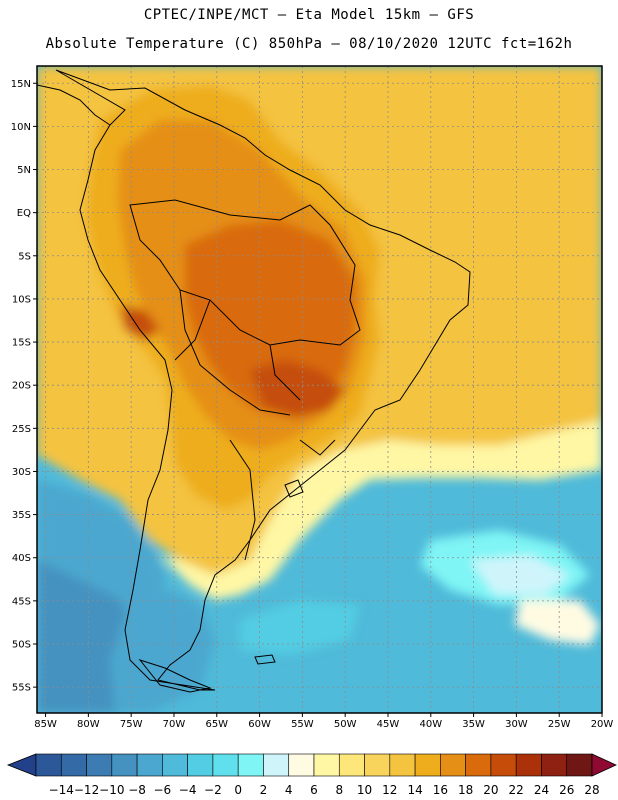 The width and height of the screenshot is (618, 800). What do you see at coordinates (516, 724) in the screenshot?
I see `lon-tick-label: 30W` at bounding box center [516, 724].